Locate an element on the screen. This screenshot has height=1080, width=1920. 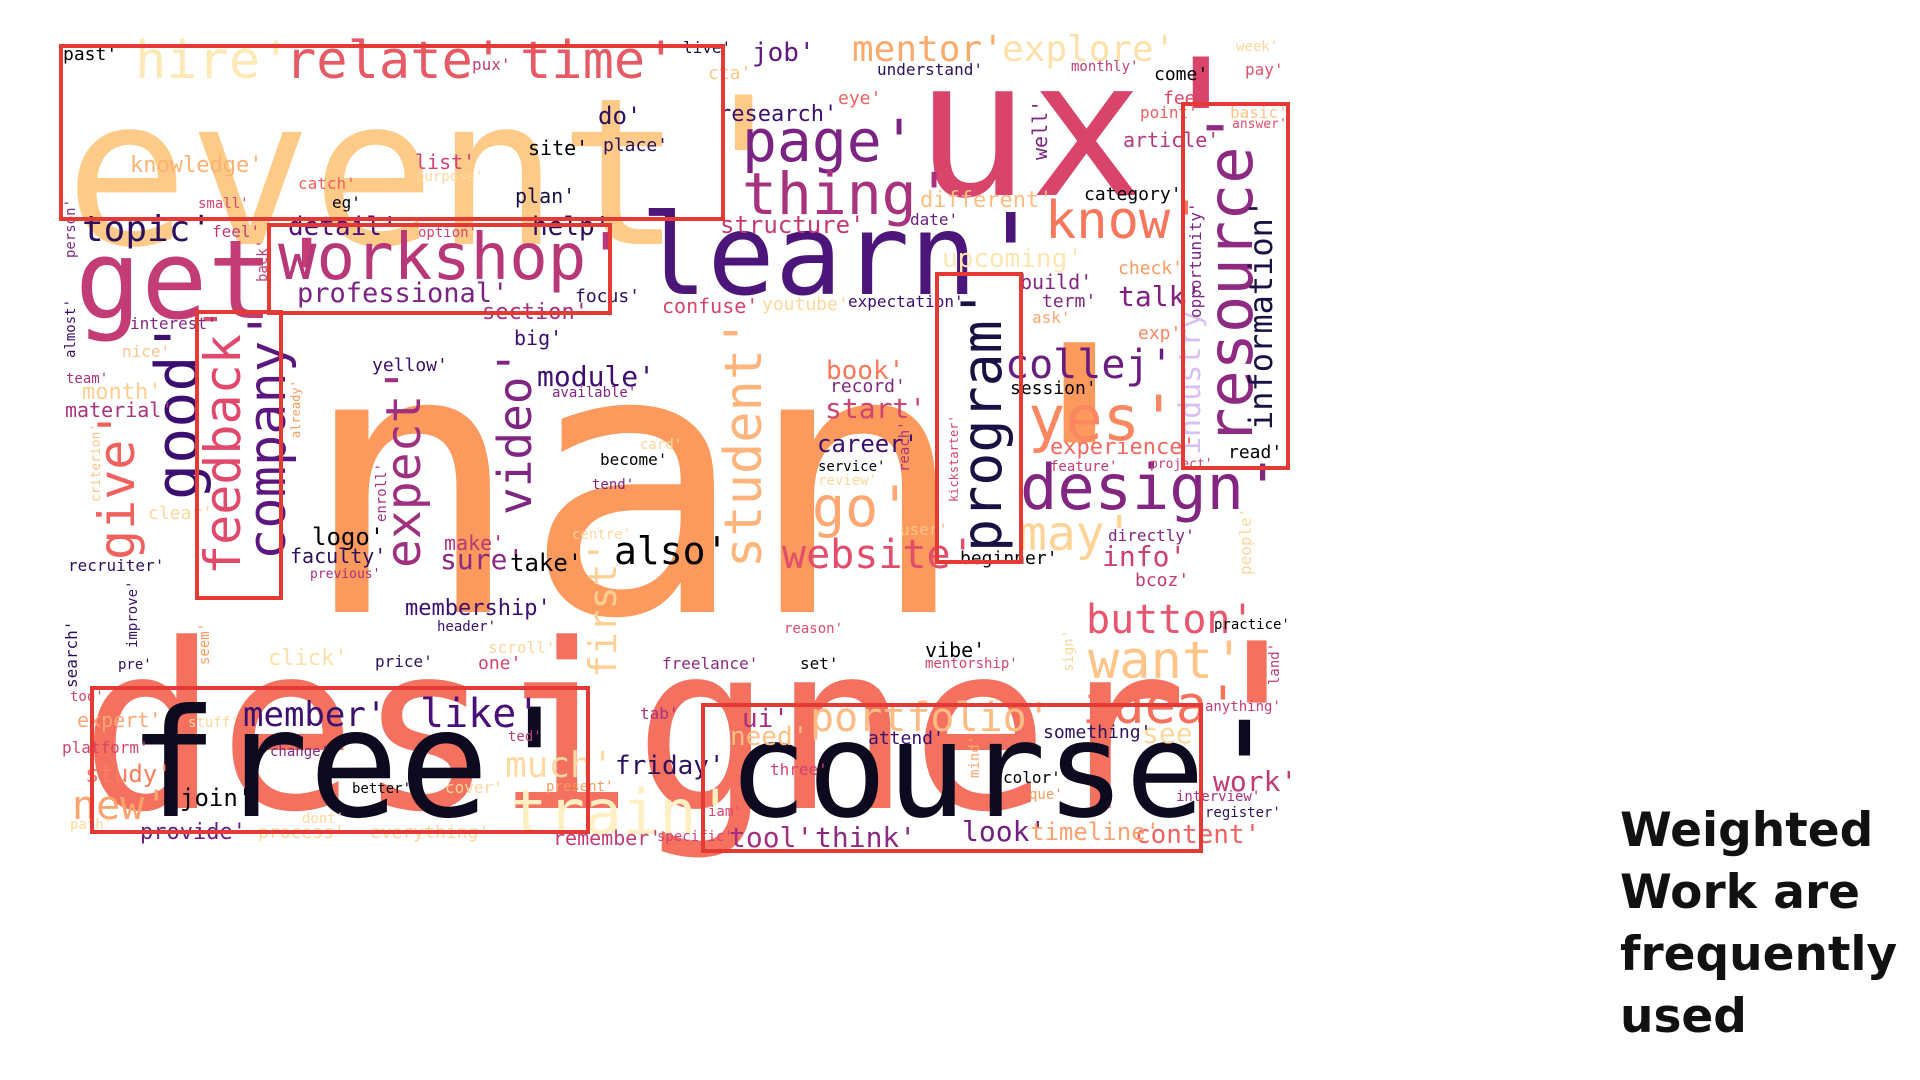
word-people: people' is located at coordinates (1245, 541).